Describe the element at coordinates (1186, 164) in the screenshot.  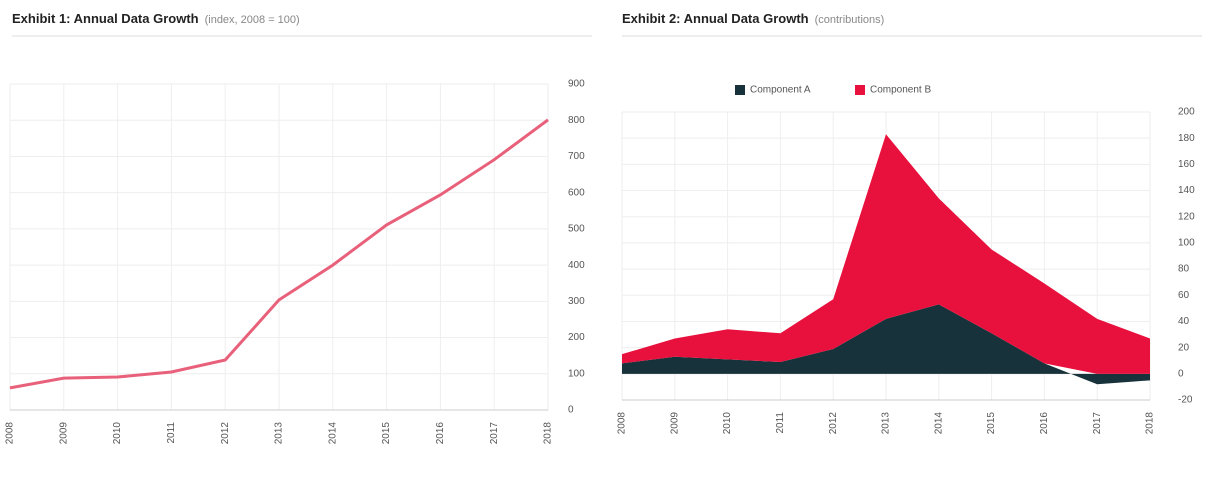
I see `y-tick-label: 160` at that location.